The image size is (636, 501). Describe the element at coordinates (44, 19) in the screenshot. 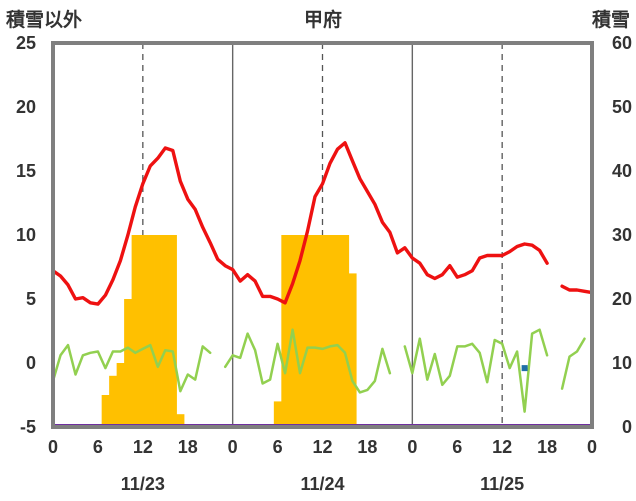

I see `left-axis-title: 積雪以外` at that location.